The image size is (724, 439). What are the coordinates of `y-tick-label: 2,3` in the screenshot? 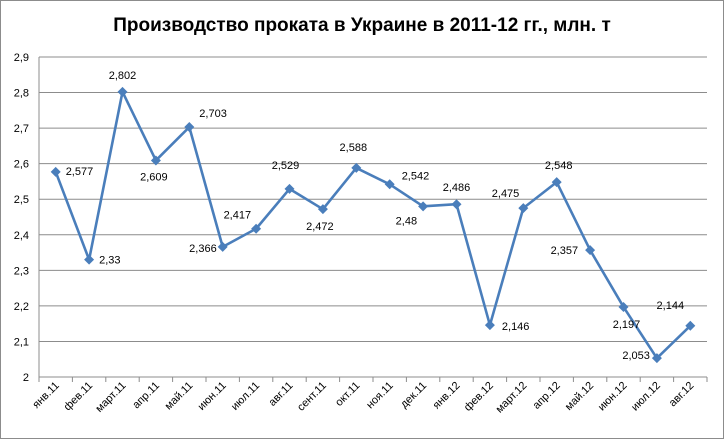 It's located at (21, 271).